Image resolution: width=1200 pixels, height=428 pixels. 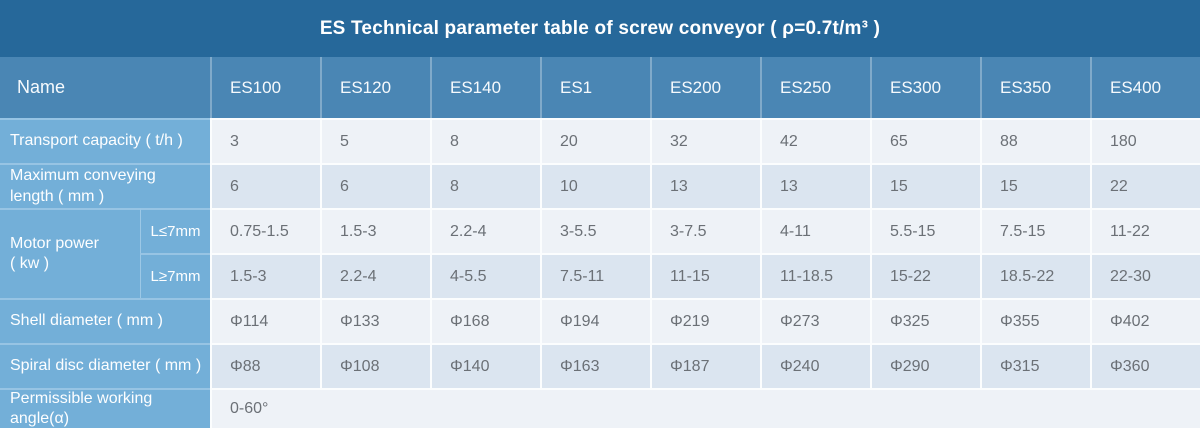 What do you see at coordinates (105, 408) in the screenshot?
I see `row-label-permissible-working-angle: Permissible working angle(α)` at bounding box center [105, 408].